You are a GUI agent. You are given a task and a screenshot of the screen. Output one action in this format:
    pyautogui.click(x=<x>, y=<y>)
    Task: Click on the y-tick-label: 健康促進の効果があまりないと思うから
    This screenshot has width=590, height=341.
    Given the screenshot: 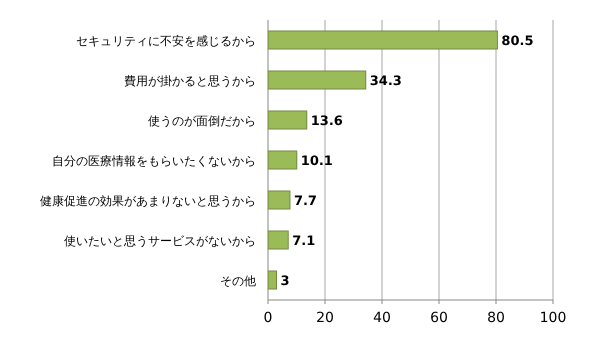 What is the action you would take?
    pyautogui.click(x=148, y=201)
    